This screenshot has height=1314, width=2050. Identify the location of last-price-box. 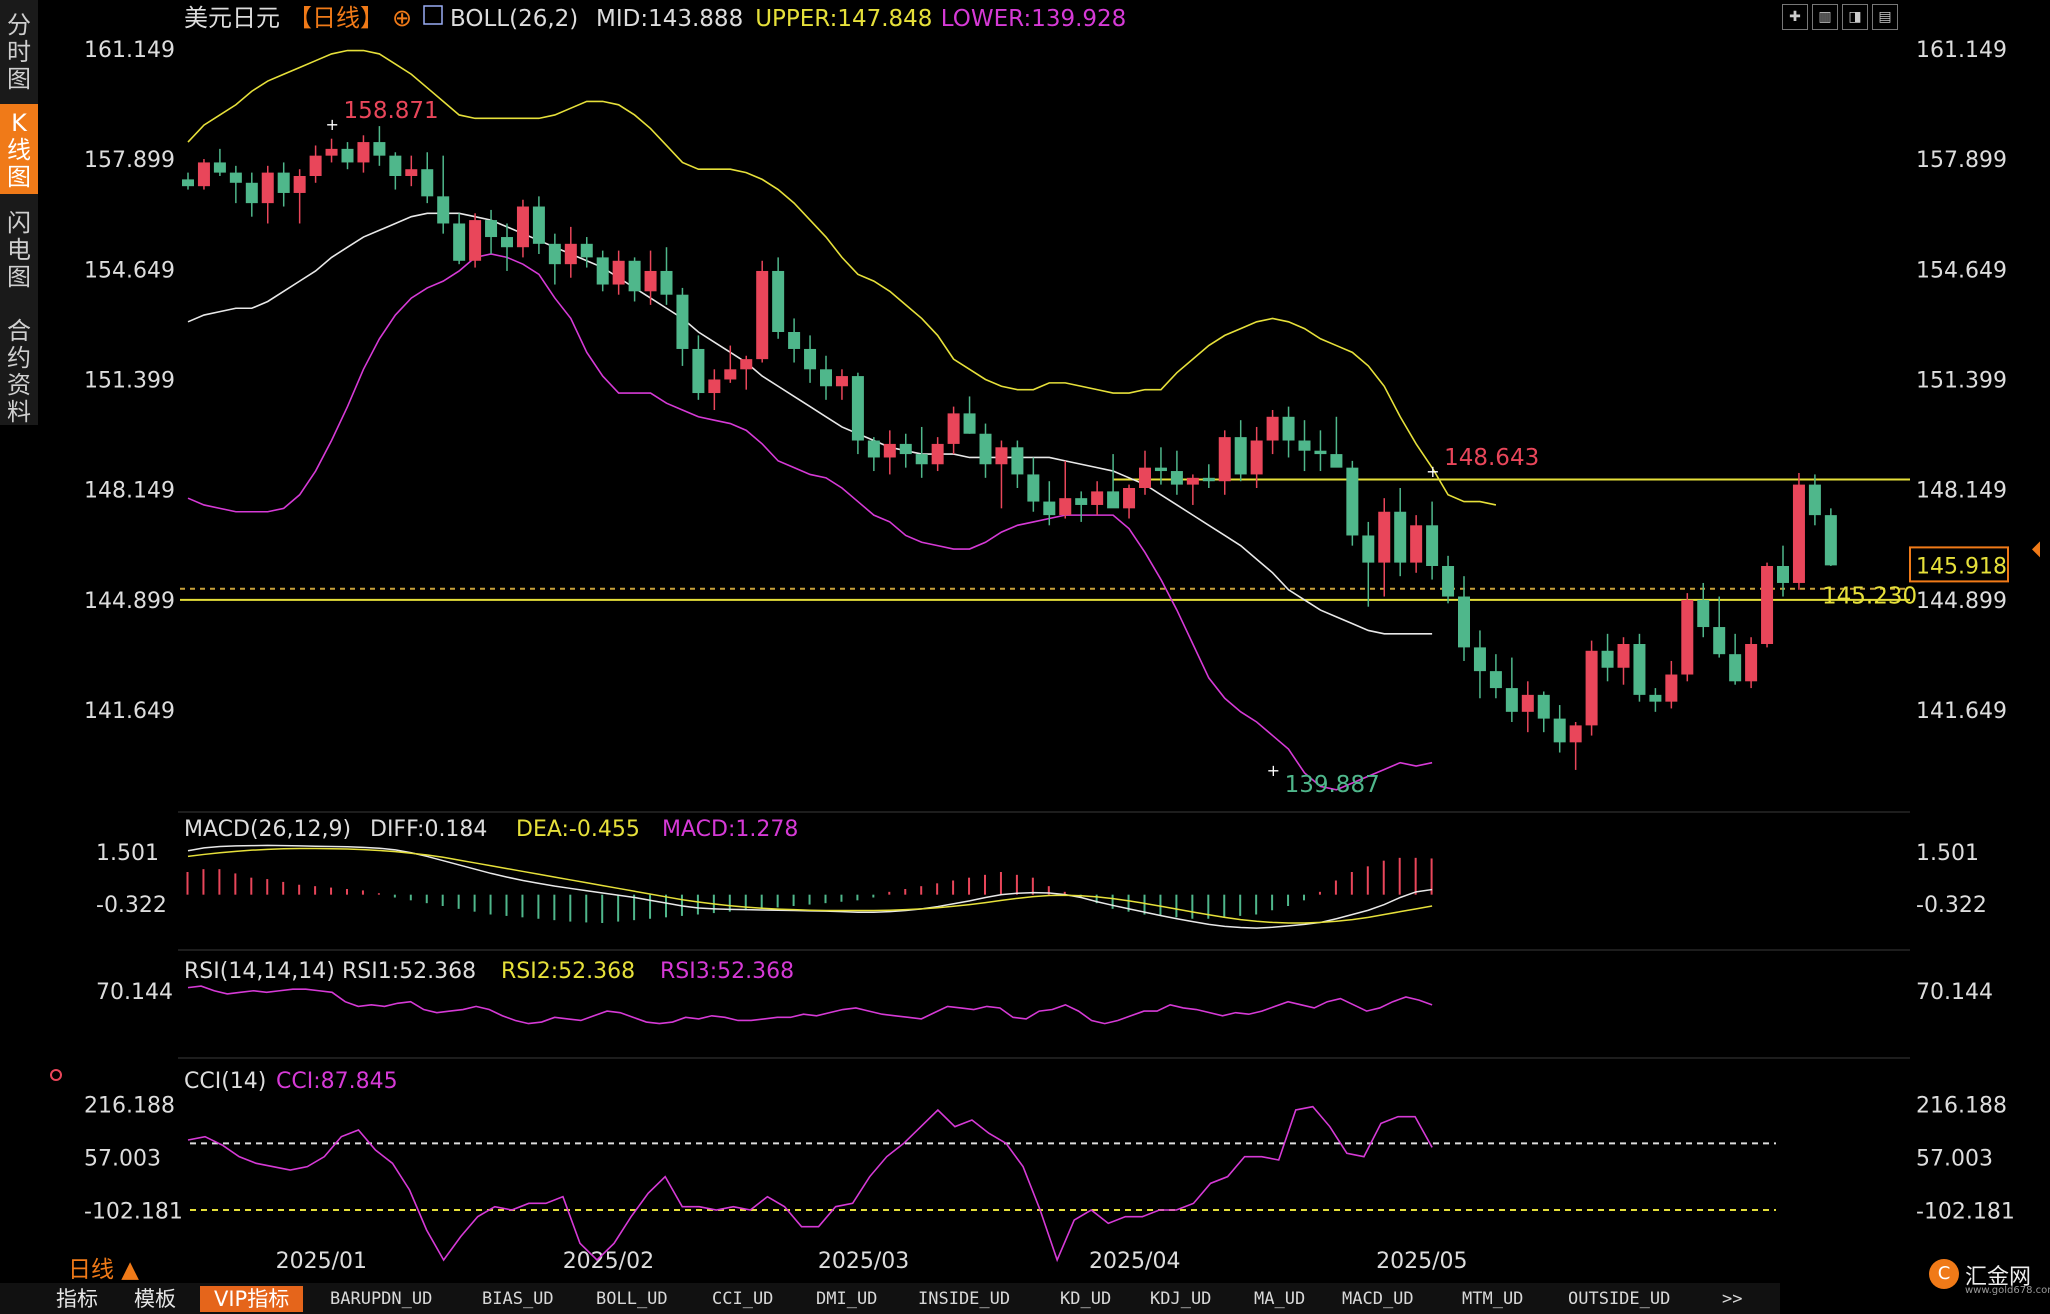
(1959, 564).